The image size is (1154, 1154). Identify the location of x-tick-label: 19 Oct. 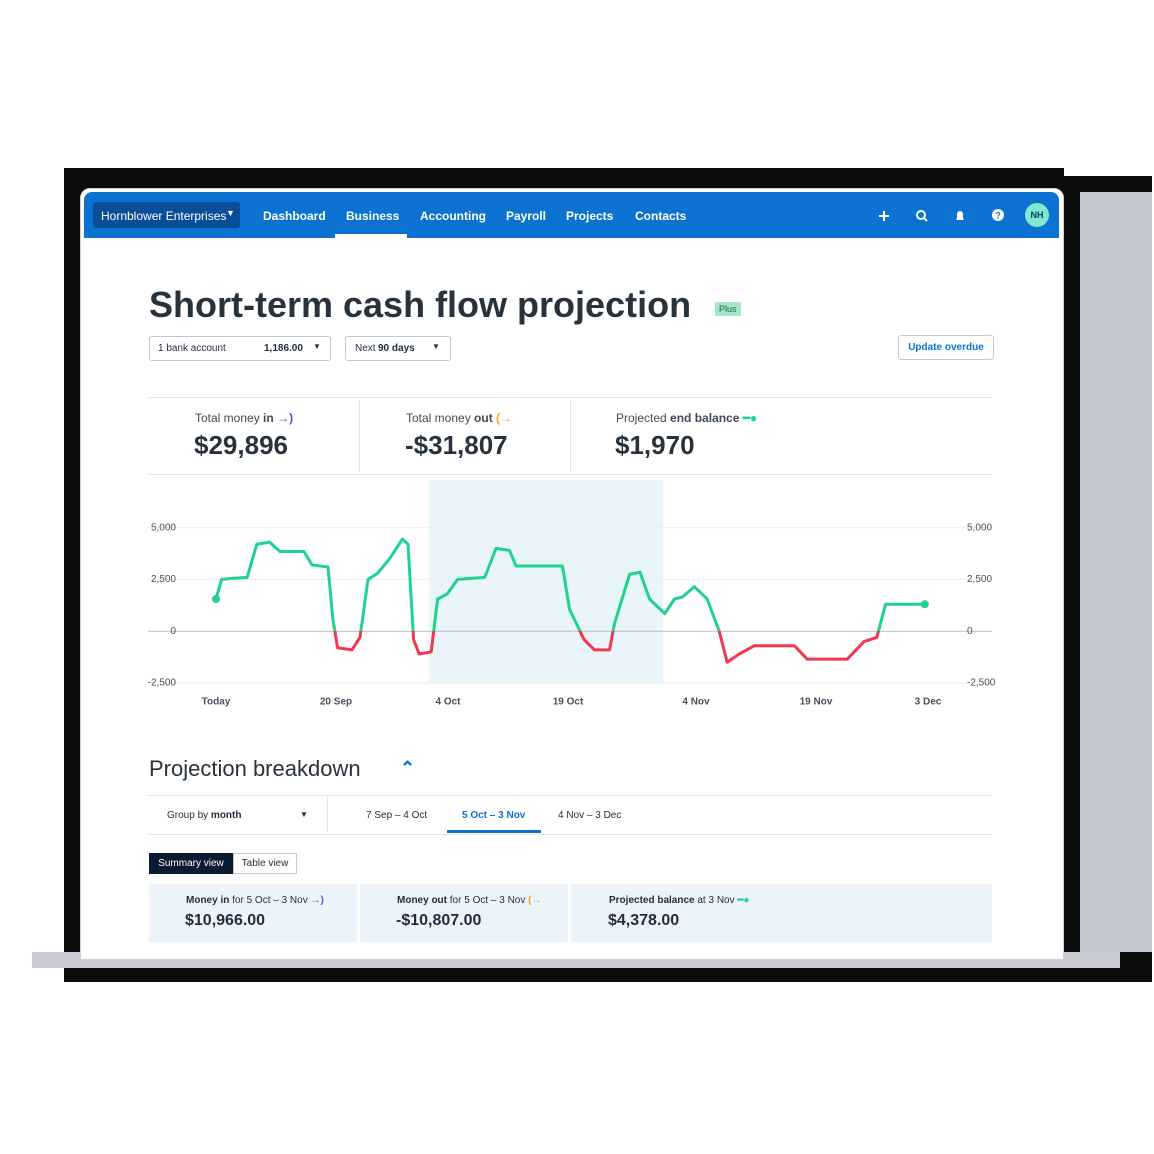
(568, 702).